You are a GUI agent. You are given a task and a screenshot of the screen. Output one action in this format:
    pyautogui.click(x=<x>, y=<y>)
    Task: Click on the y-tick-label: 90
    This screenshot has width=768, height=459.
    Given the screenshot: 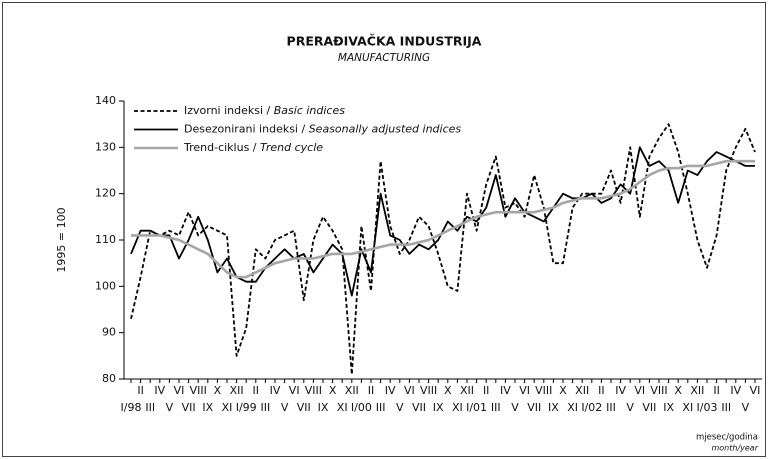 What is the action you would take?
    pyautogui.click(x=109, y=332)
    